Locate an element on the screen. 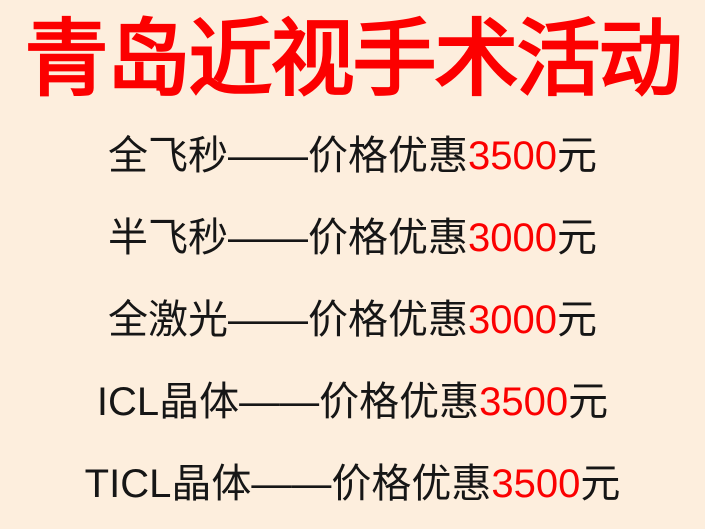 The width and height of the screenshot is (705, 529). offer-name: 全激光 is located at coordinates (168, 320).